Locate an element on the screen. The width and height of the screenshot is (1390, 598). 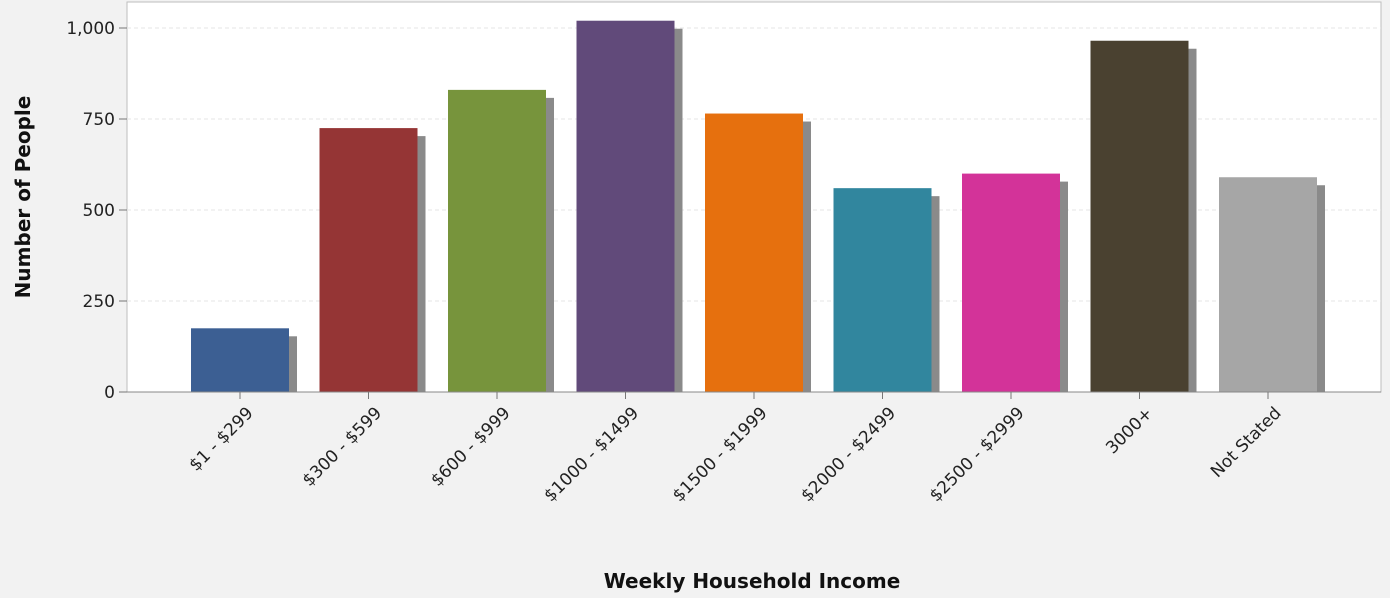
x-tick-label: $2000 - $2499 is located at coordinates (848, 454).